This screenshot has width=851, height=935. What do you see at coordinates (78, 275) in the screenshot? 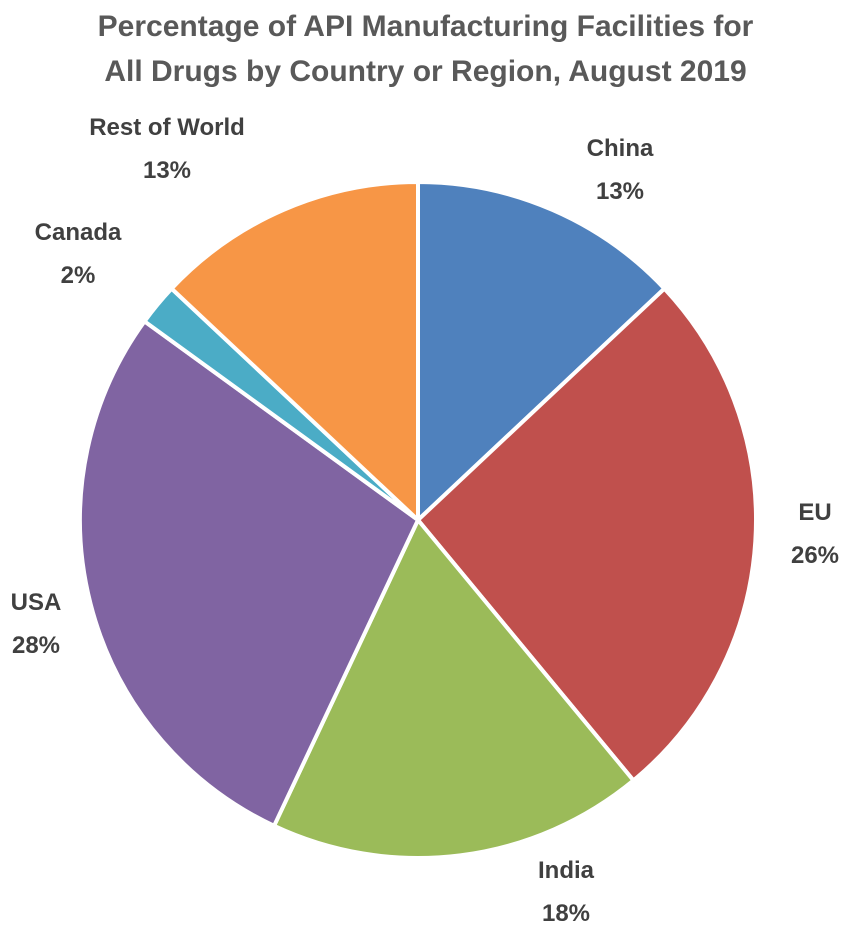
I see `slice-label-value-canada: 2%` at bounding box center [78, 275].